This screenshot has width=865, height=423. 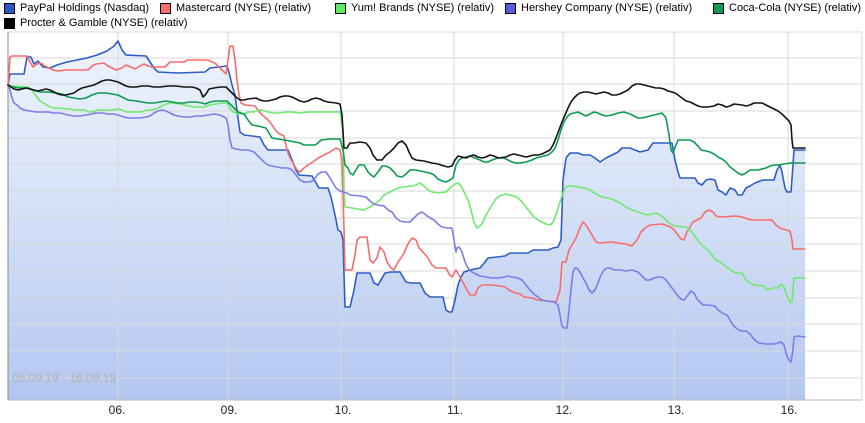 I want to click on legend-item-3: Hershey Company (NYSE) (relativ), so click(x=598, y=8).